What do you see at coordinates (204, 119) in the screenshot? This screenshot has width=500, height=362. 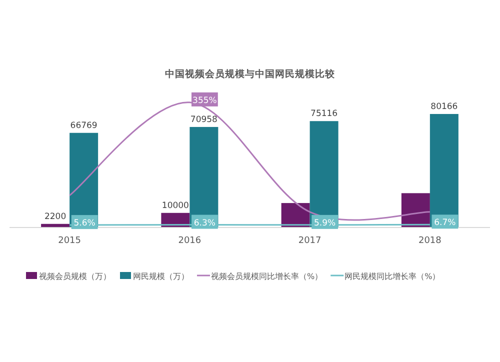 I see `data-label: 70958` at bounding box center [204, 119].